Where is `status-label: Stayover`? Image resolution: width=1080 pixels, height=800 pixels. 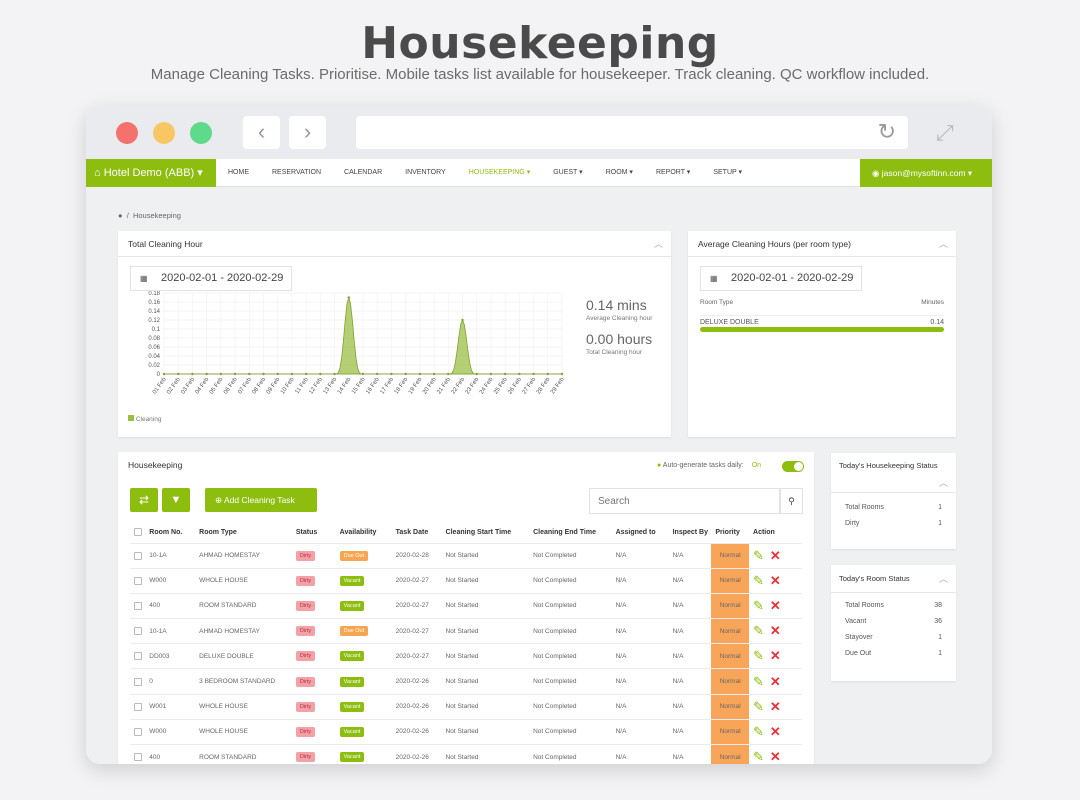 status-label: Stayover is located at coordinates (859, 637).